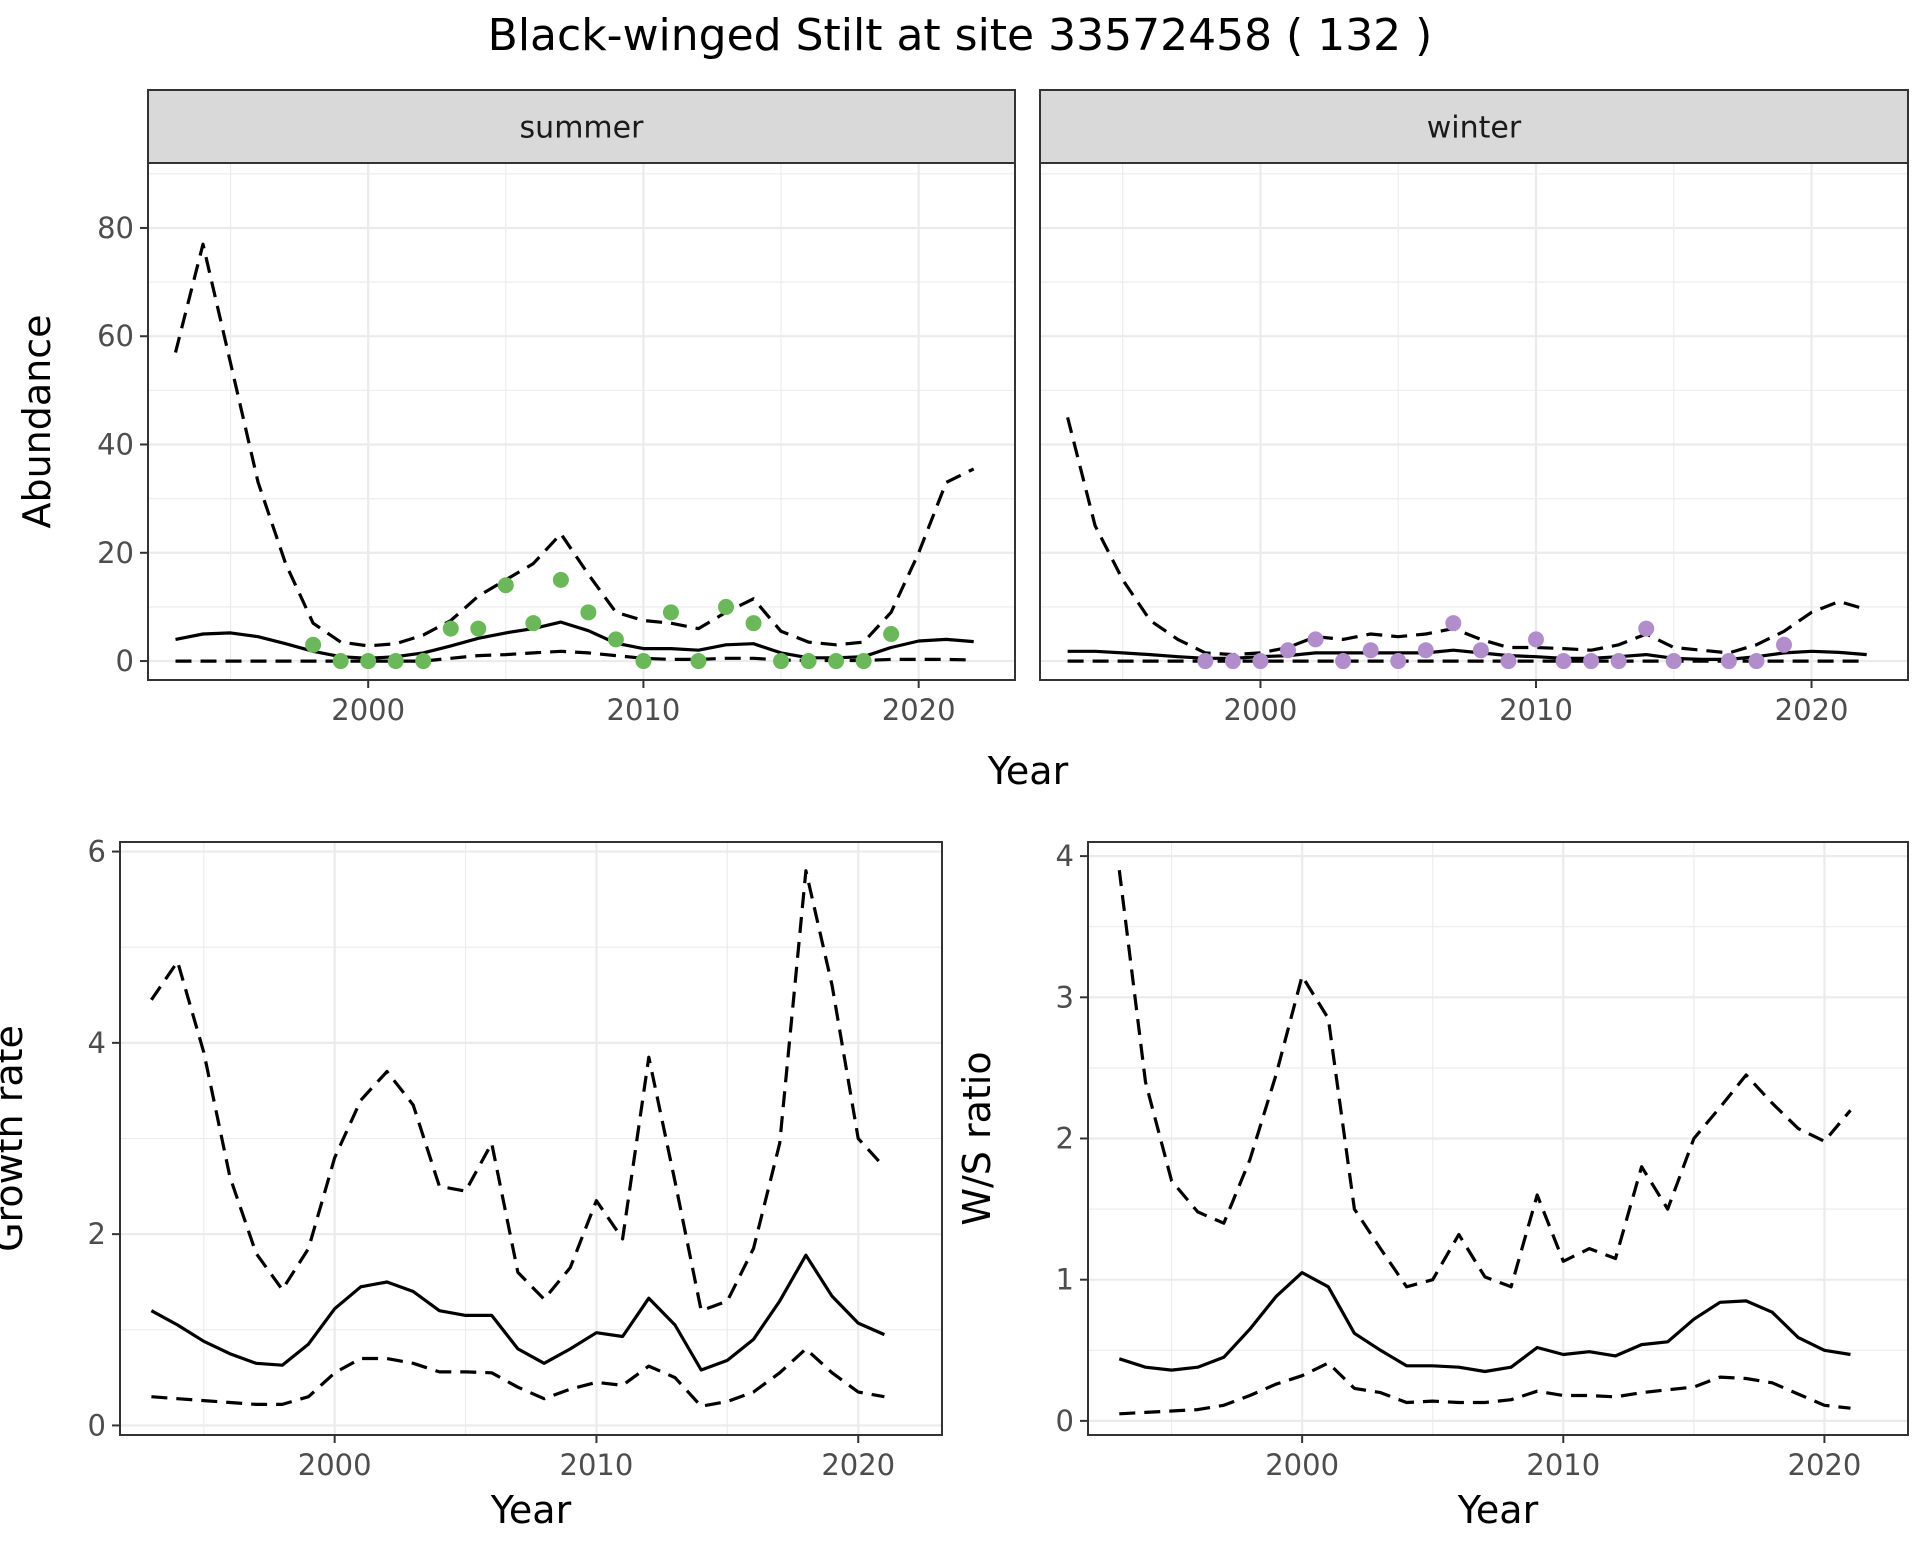 Image resolution: width=1920 pixels, height=1560 pixels. Describe the element at coordinates (1028, 771) in the screenshot. I see `abundance-x-axis-title: Year` at that location.